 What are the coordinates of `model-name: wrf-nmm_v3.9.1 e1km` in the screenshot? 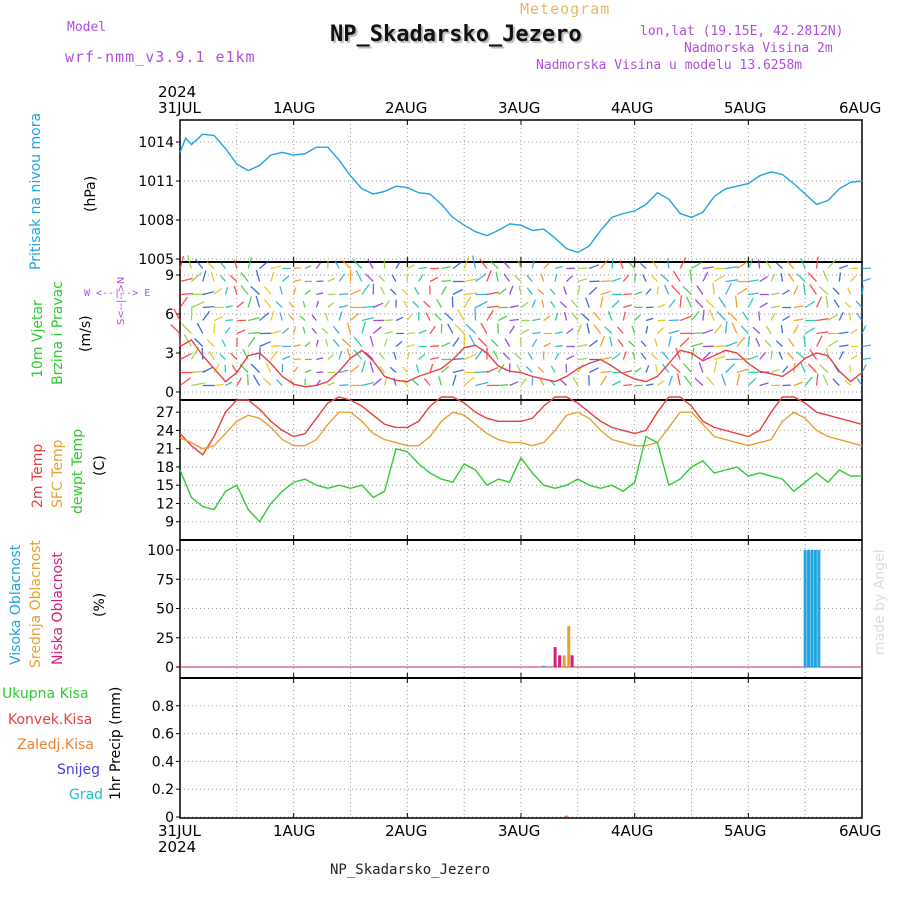 It's located at (160, 57).